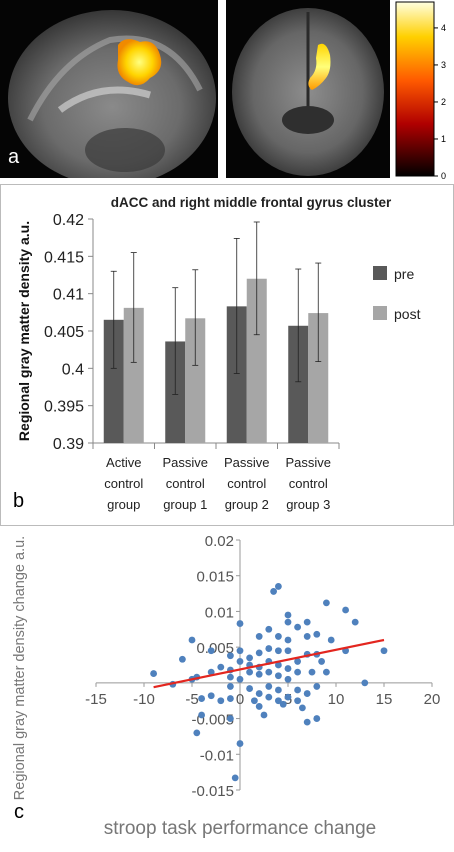 Image resolution: width=454 pixels, height=852 pixels. Describe the element at coordinates (240, 828) in the screenshot. I see `x-axis-label: stroop task performance change` at that location.